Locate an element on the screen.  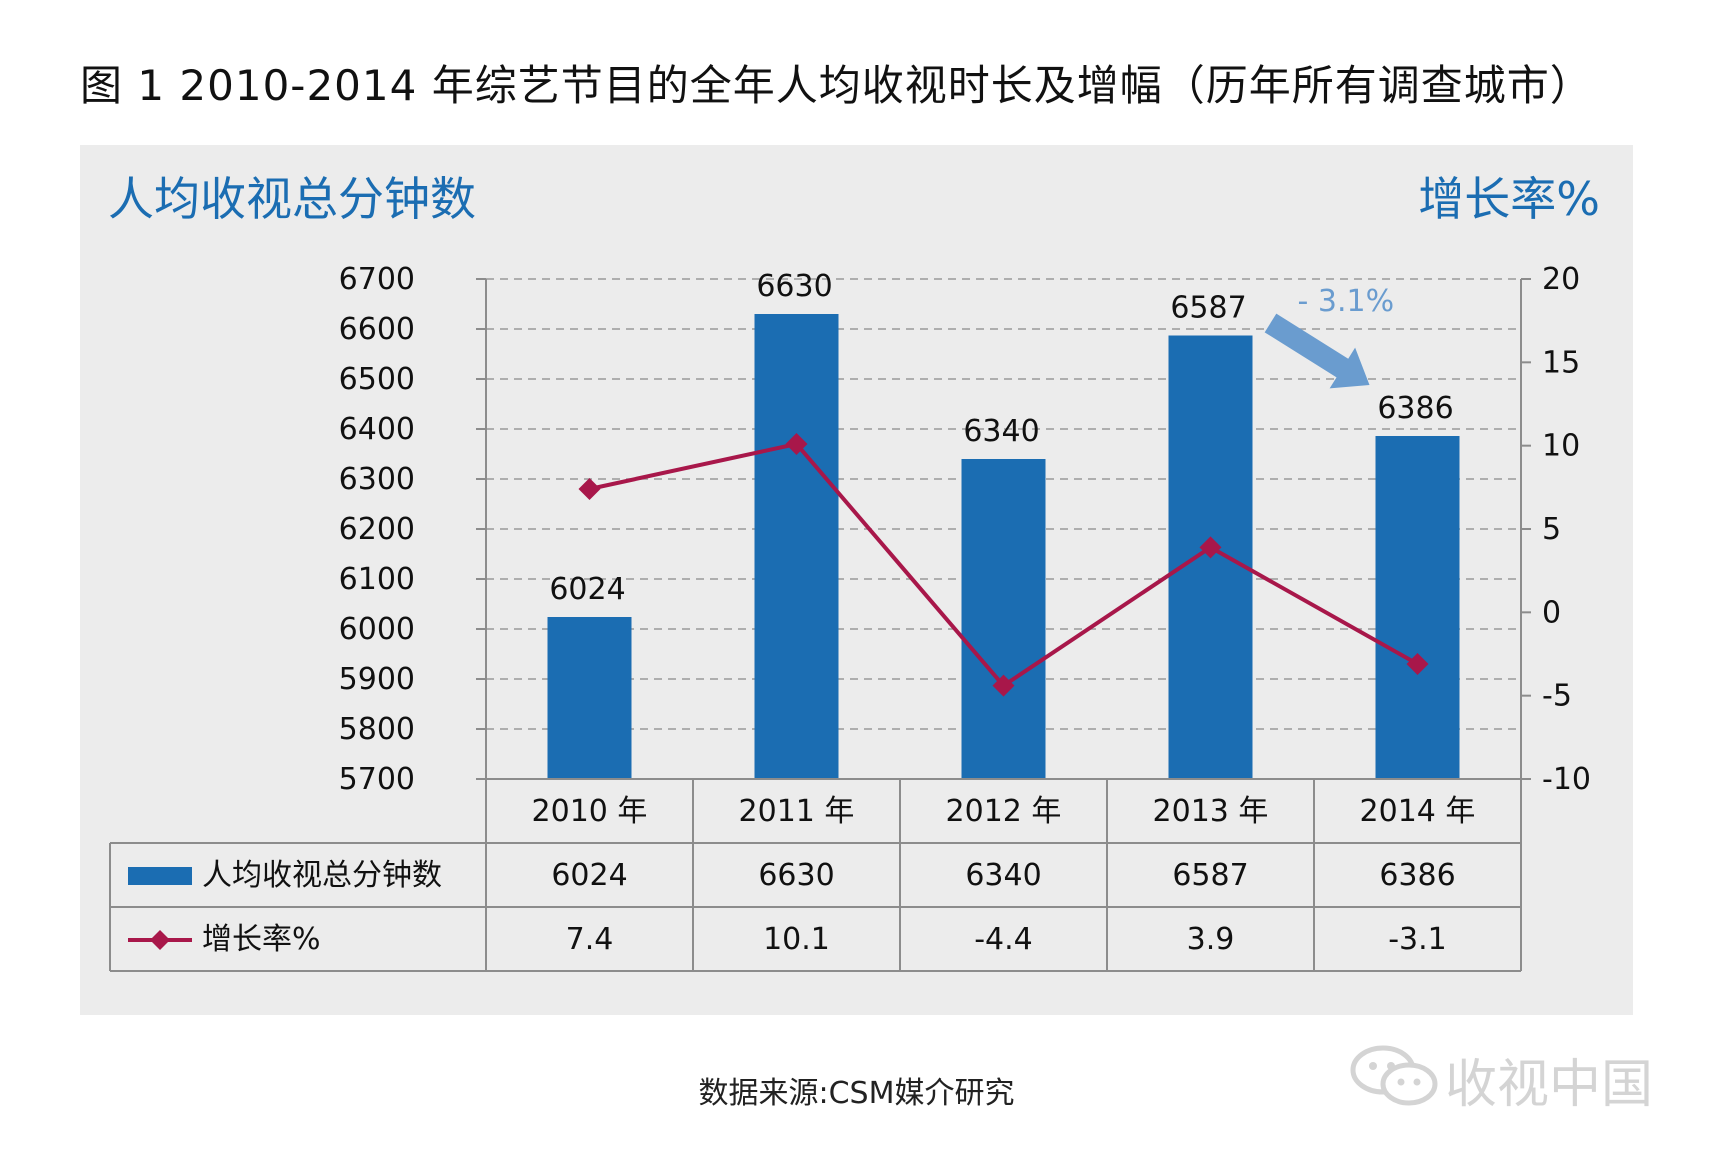
bar-value-label: 6587 is located at coordinates (1208, 308).